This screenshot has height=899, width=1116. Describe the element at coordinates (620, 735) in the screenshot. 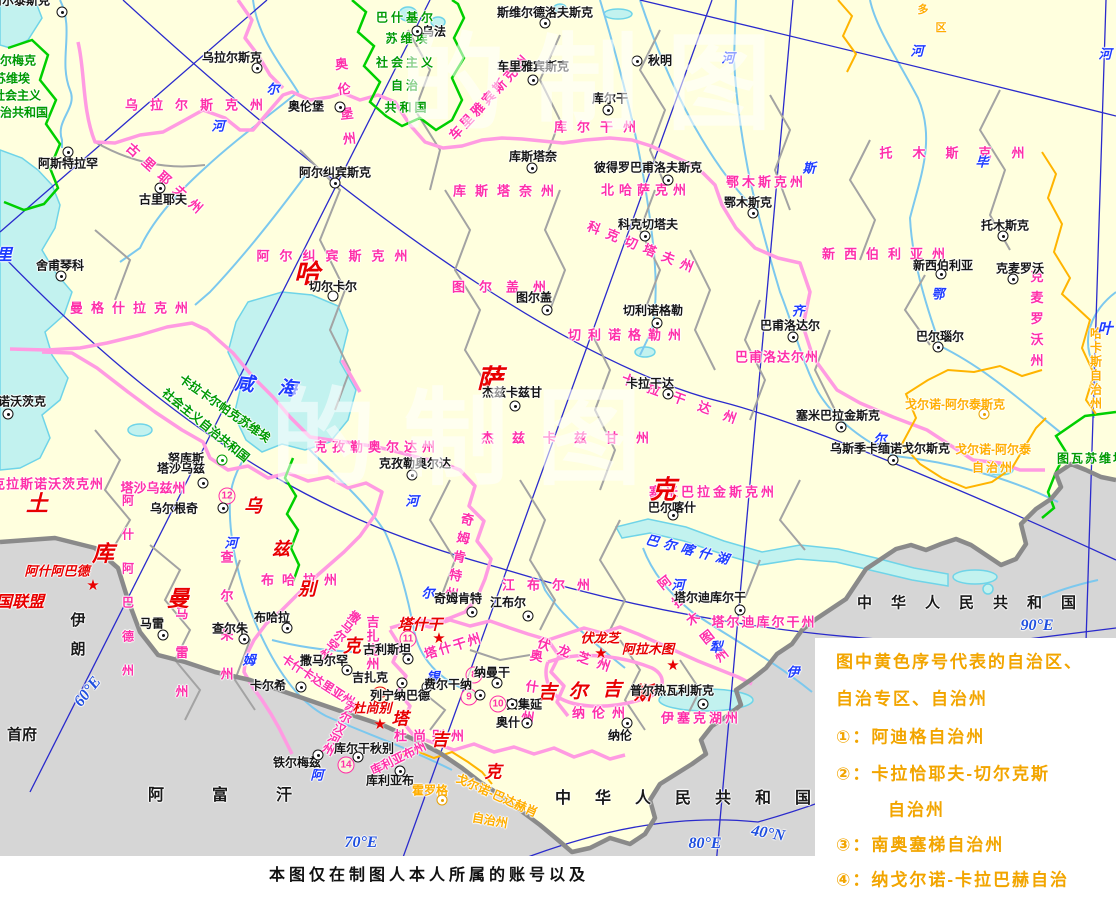

I see `city-label: 纳伦` at that location.